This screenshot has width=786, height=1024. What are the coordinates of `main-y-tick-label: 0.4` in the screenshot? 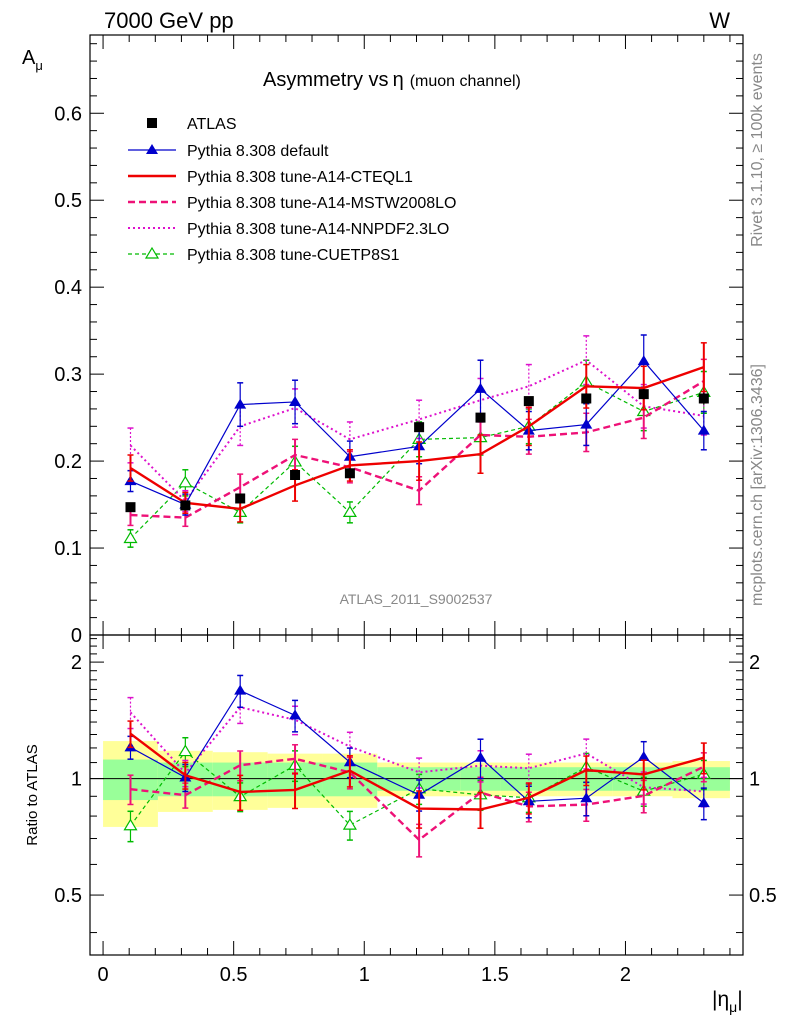 It's located at (68, 288).